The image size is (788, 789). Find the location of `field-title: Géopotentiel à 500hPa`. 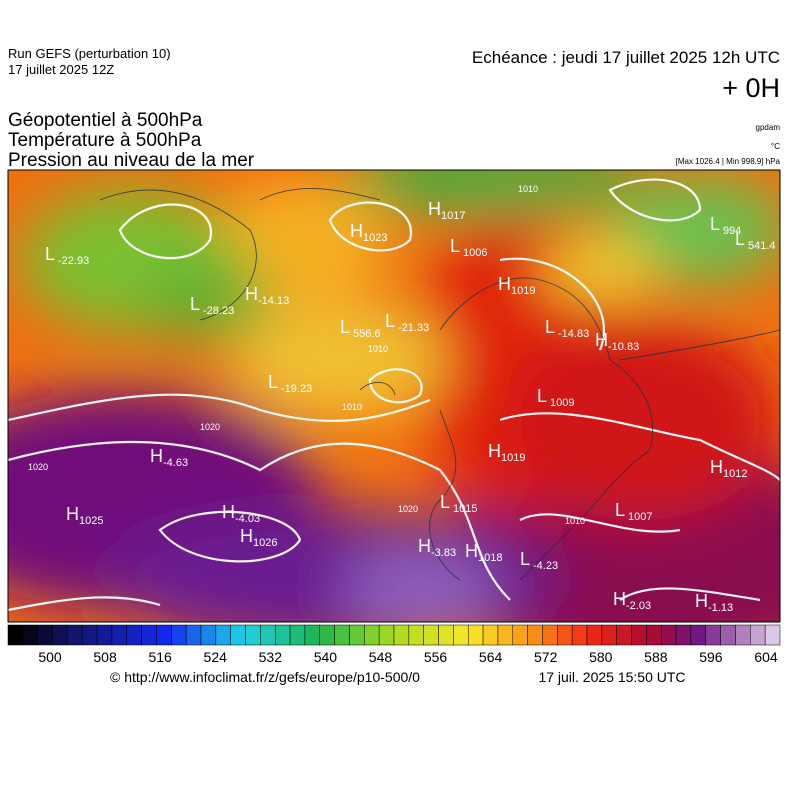

field-title: Géopotentiel à 500hPa is located at coordinates (105, 120).